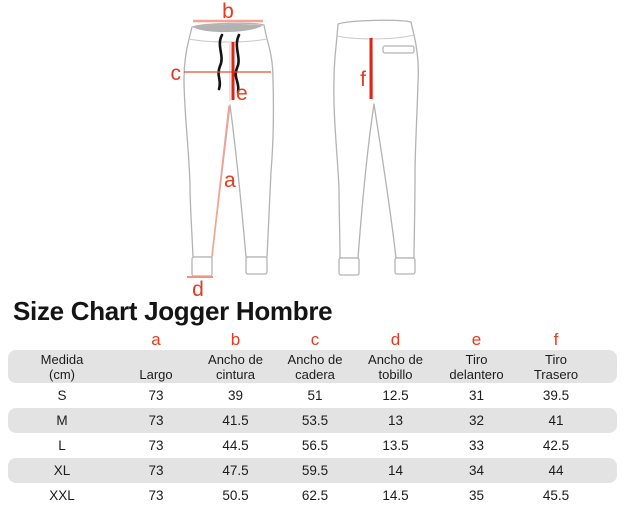  I want to click on drawstring-left, so click(220, 62).